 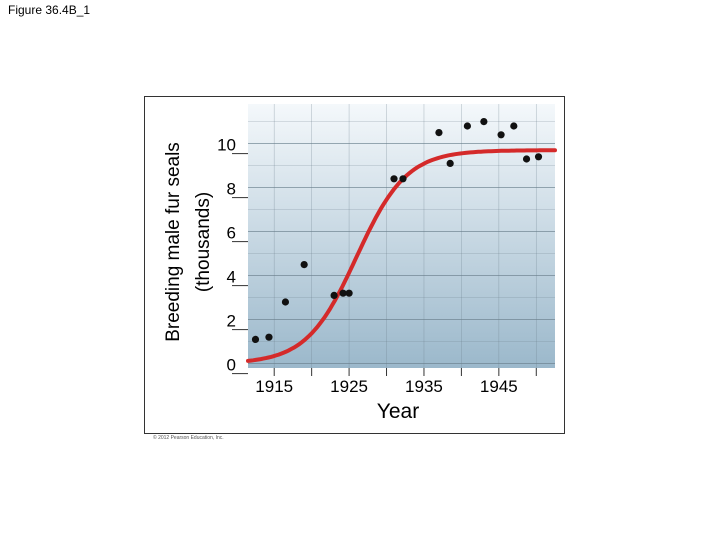 What do you see at coordinates (396, 382) in the screenshot?
I see `x-axis-ticks: 1915 1925 1935 1945` at bounding box center [396, 382].